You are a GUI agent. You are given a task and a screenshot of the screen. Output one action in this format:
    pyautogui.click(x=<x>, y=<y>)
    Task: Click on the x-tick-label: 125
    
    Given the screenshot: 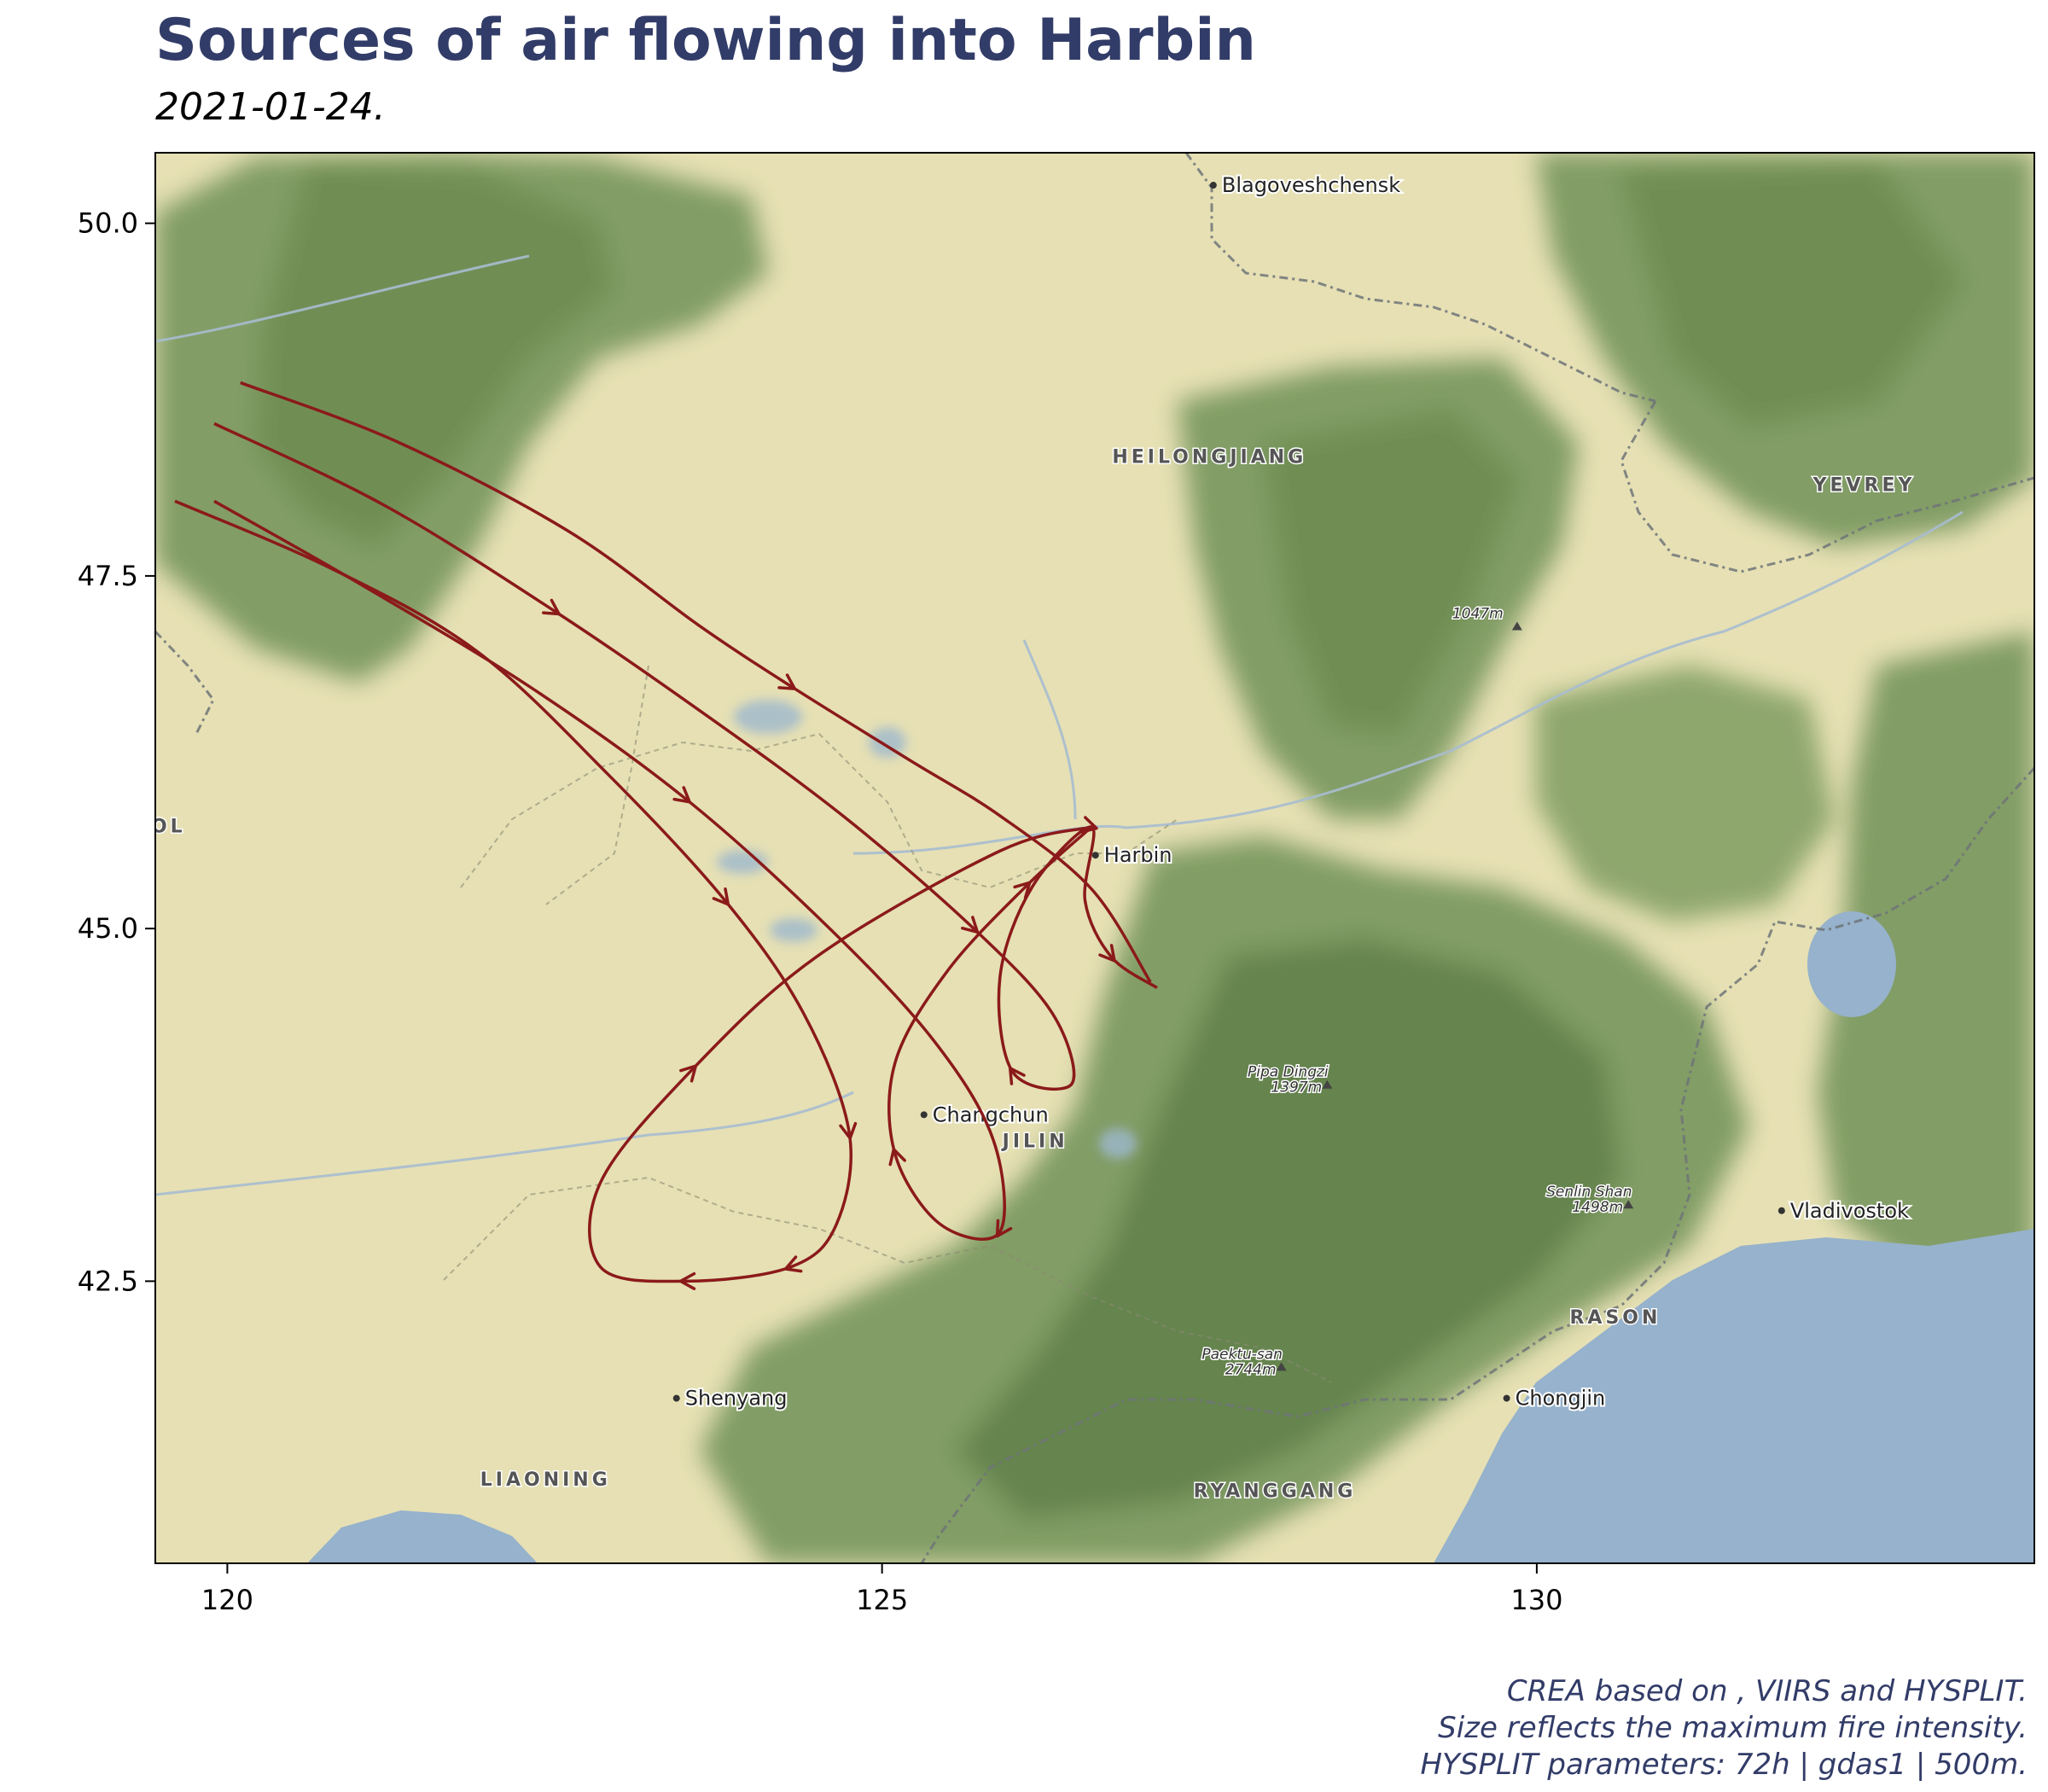 What is the action you would take?
    pyautogui.click(x=882, y=1600)
    